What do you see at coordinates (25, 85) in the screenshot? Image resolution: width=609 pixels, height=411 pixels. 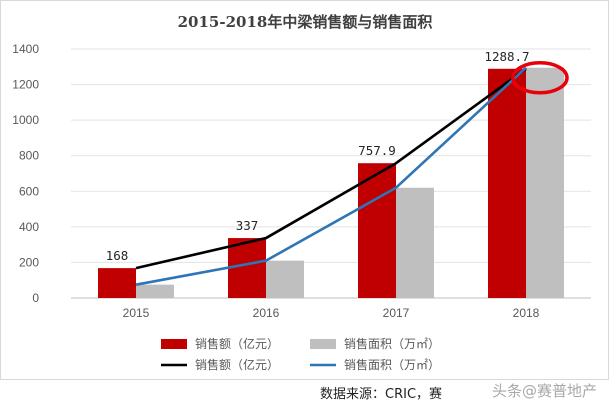 I see `y-tick-label: 1200` at bounding box center [25, 85].